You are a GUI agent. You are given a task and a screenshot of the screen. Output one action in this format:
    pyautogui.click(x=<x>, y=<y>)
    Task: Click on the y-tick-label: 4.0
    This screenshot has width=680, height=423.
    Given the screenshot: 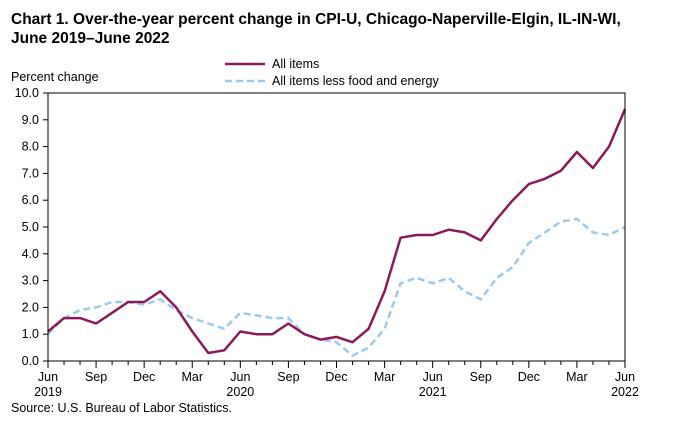 What is the action you would take?
    pyautogui.click(x=30, y=254)
    